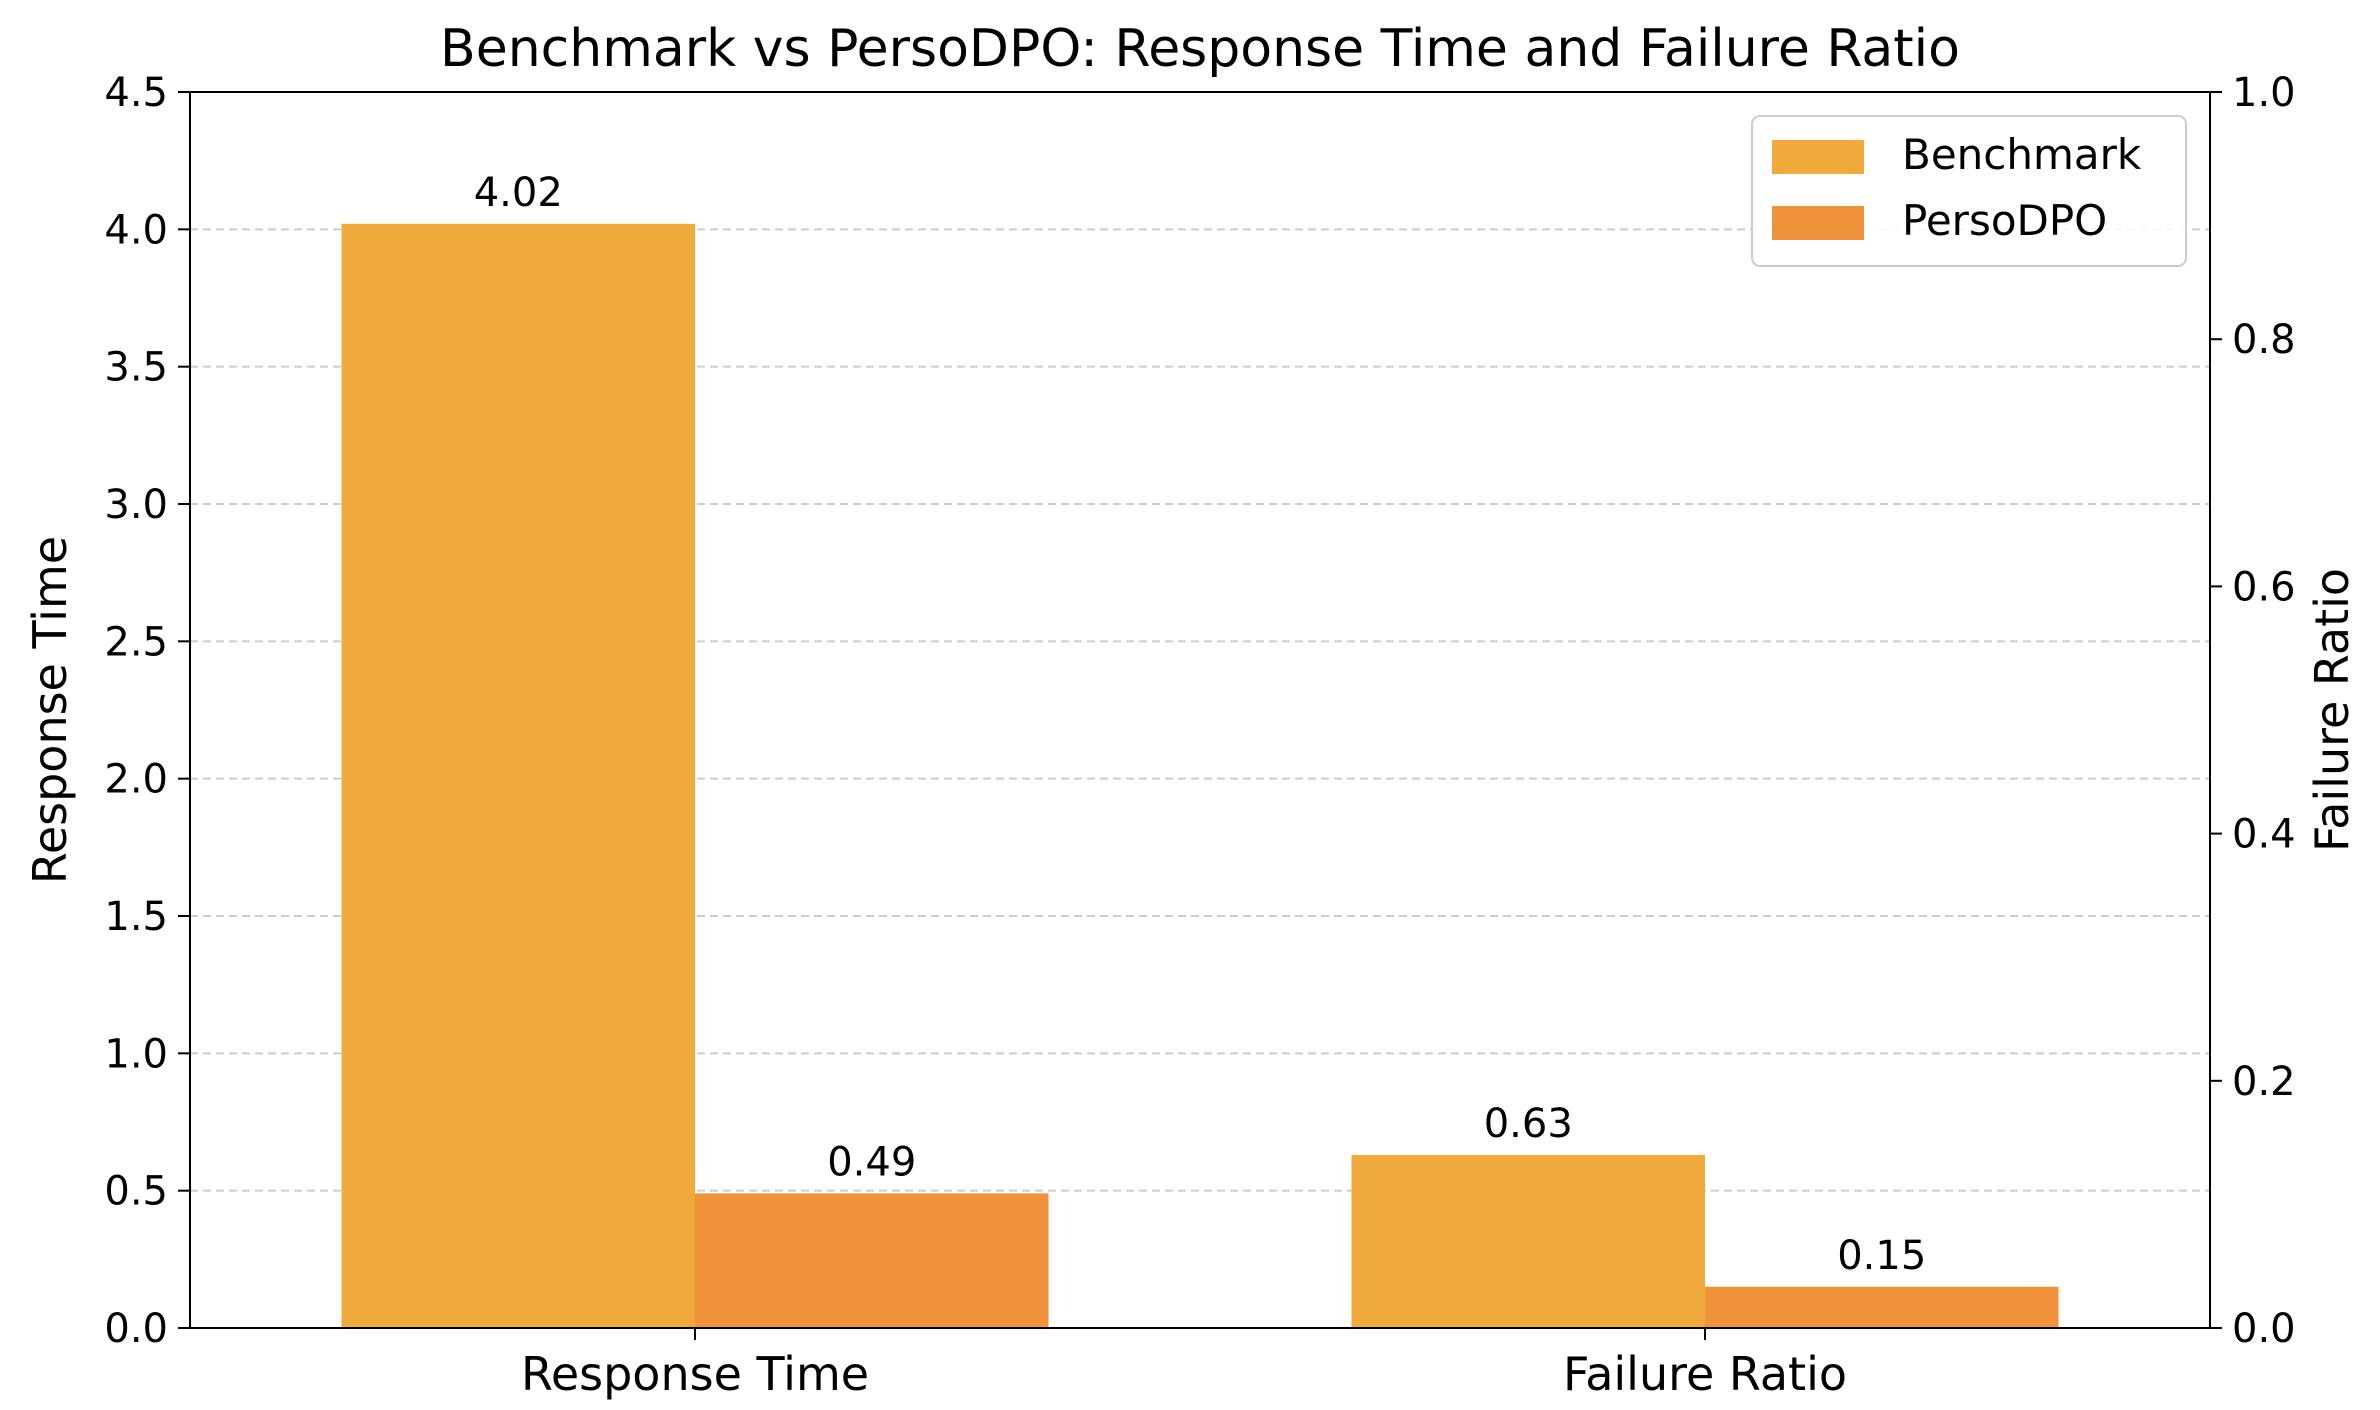  I want to click on y-axis-right: 0.0 0.2 0.4 0.6 0.8 1.0, so click(2253, 711).